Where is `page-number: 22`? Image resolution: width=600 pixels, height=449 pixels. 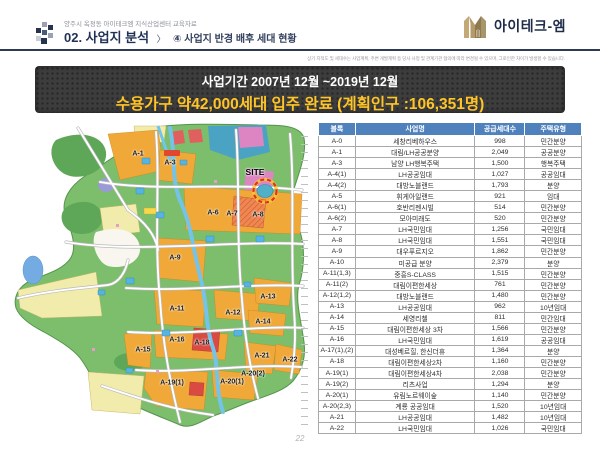 page-number: 22 is located at coordinates (300, 438).